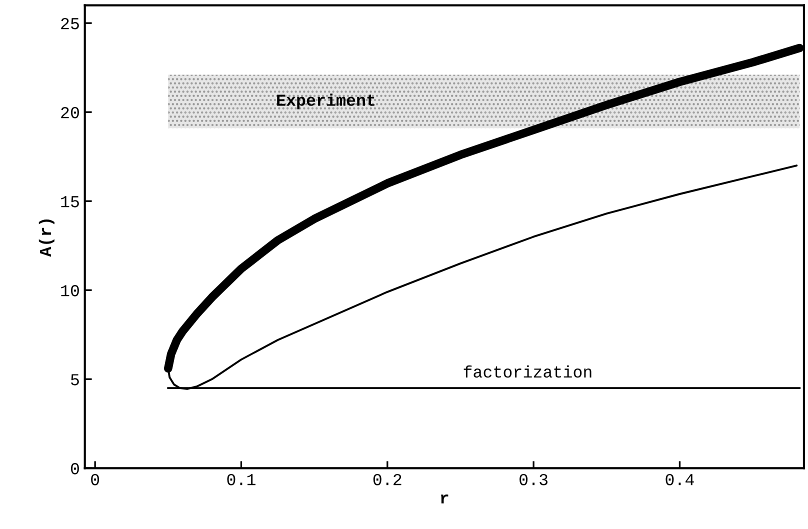 The image size is (808, 529). What do you see at coordinates (387, 480) in the screenshot?
I see `x-tick-label: 0.2` at bounding box center [387, 480].